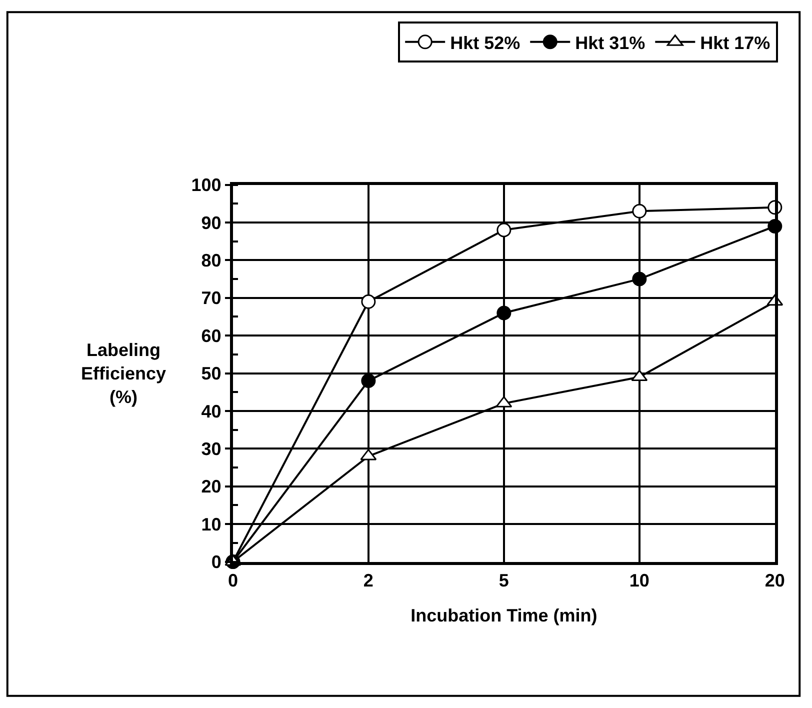 This screenshot has height=708, width=812. I want to click on y-tick-label: 90, so click(211, 222).